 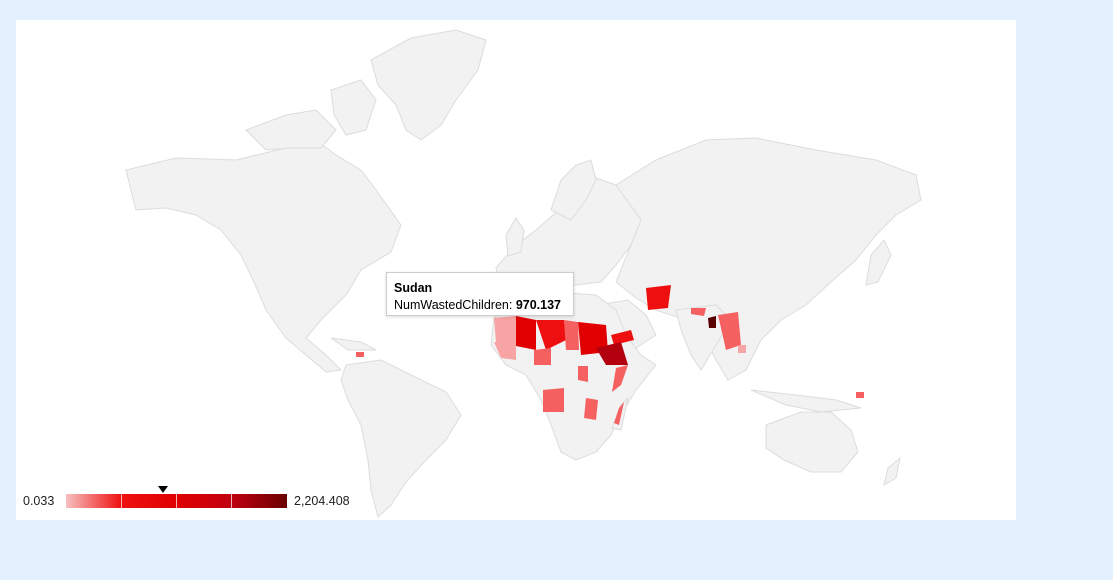 What do you see at coordinates (712, 322) in the screenshot?
I see `country-bangladesh` at bounding box center [712, 322].